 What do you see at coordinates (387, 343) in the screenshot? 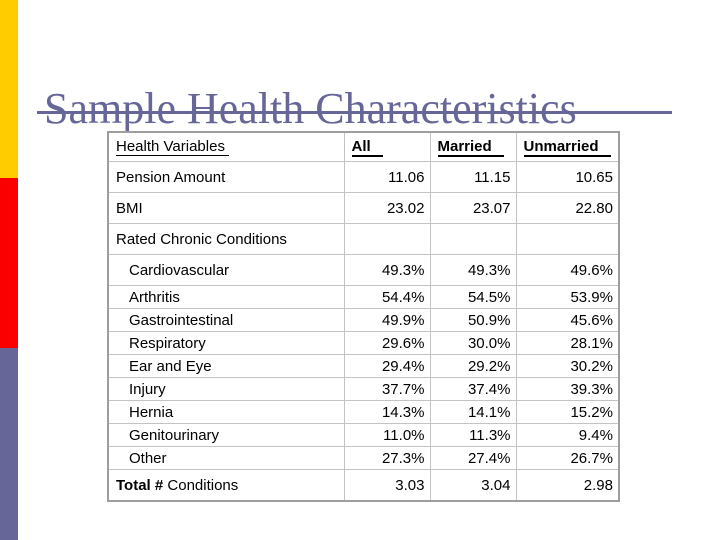
I see `value-cell-all: 29.6%` at bounding box center [387, 343].